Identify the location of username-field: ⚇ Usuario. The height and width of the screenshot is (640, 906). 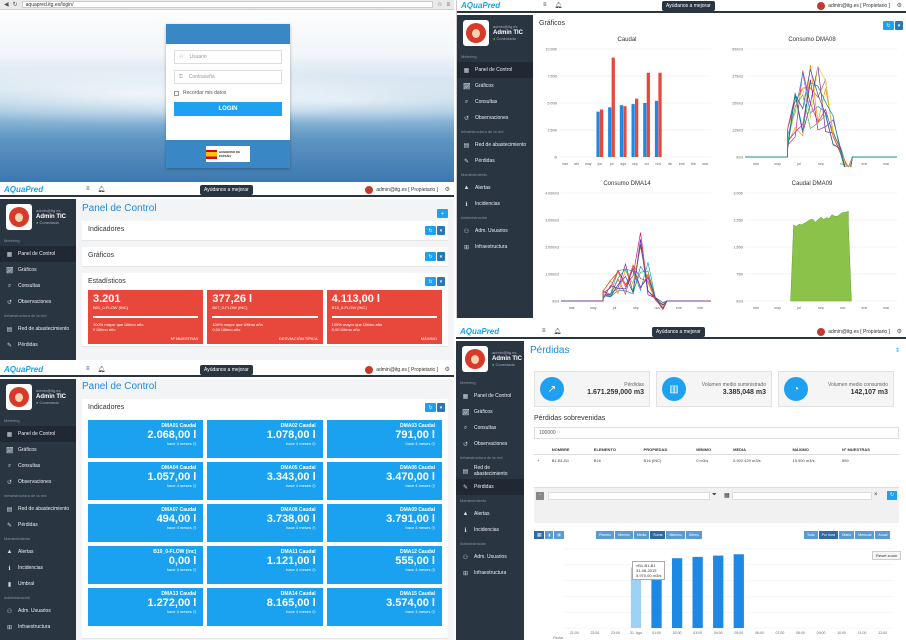
(228, 57).